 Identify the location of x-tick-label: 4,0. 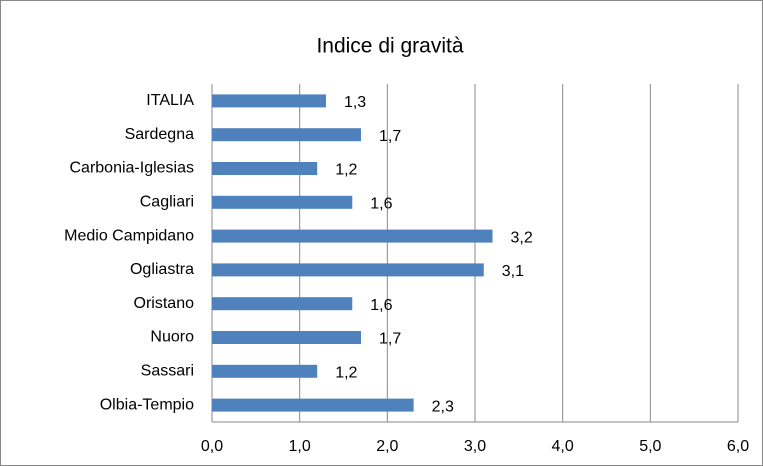
(563, 446).